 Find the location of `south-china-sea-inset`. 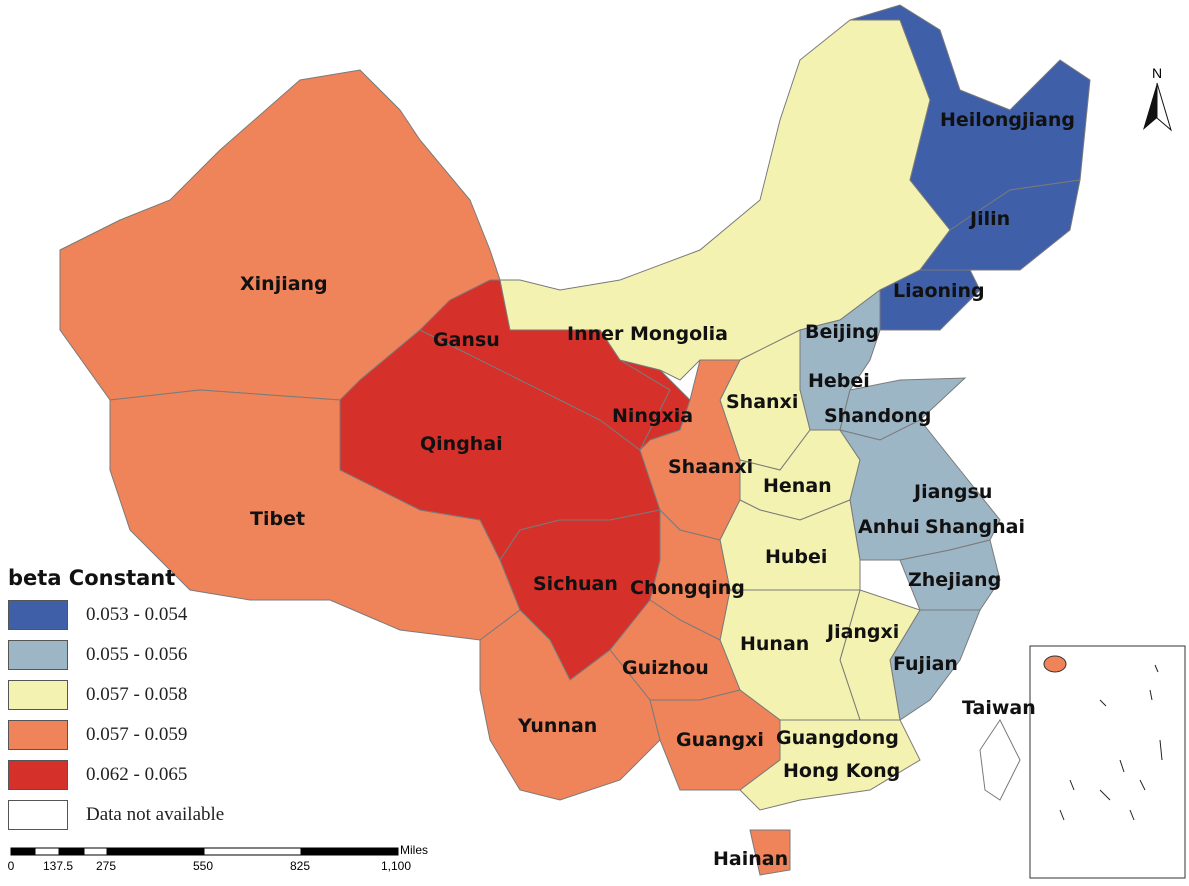

south-china-sea-inset is located at coordinates (1107, 762).